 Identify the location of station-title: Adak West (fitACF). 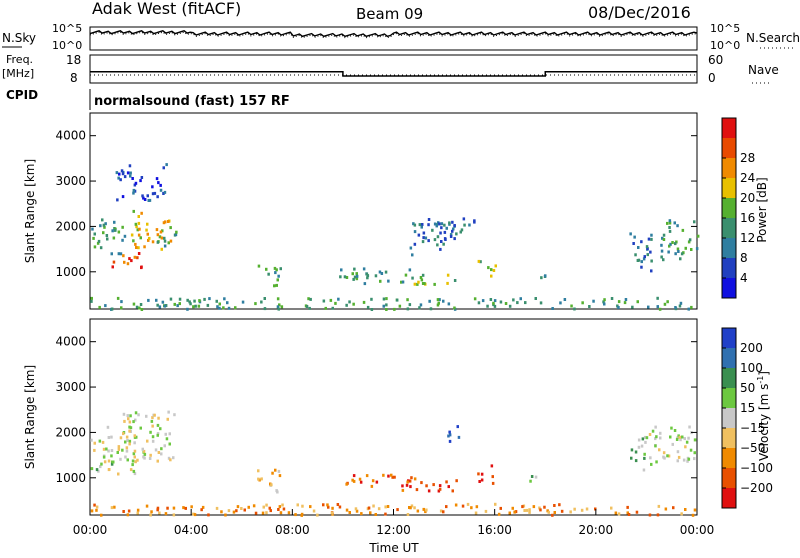
(166, 9).